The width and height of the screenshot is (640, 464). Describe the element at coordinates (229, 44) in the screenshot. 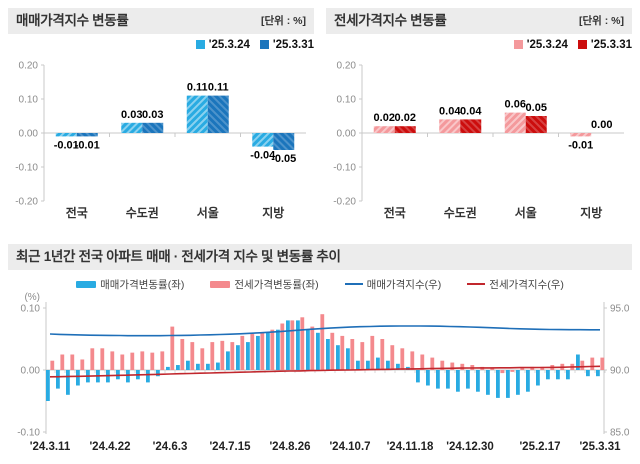

I see `sales-legend-label-prev: '25.3.24` at that location.